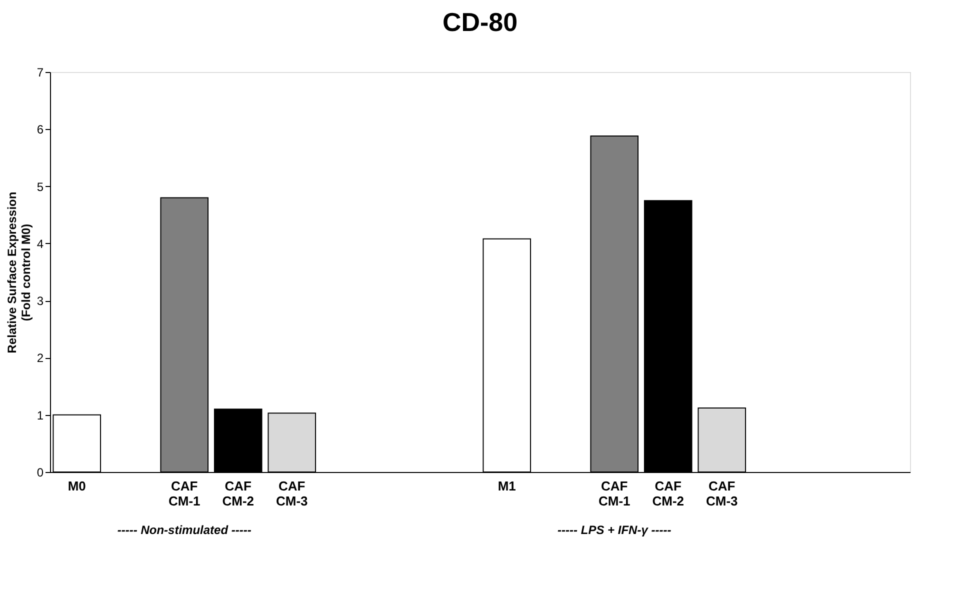 This screenshot has height=596, width=963. Describe the element at coordinates (77, 486) in the screenshot. I see `x-tick-label: M0` at that location.